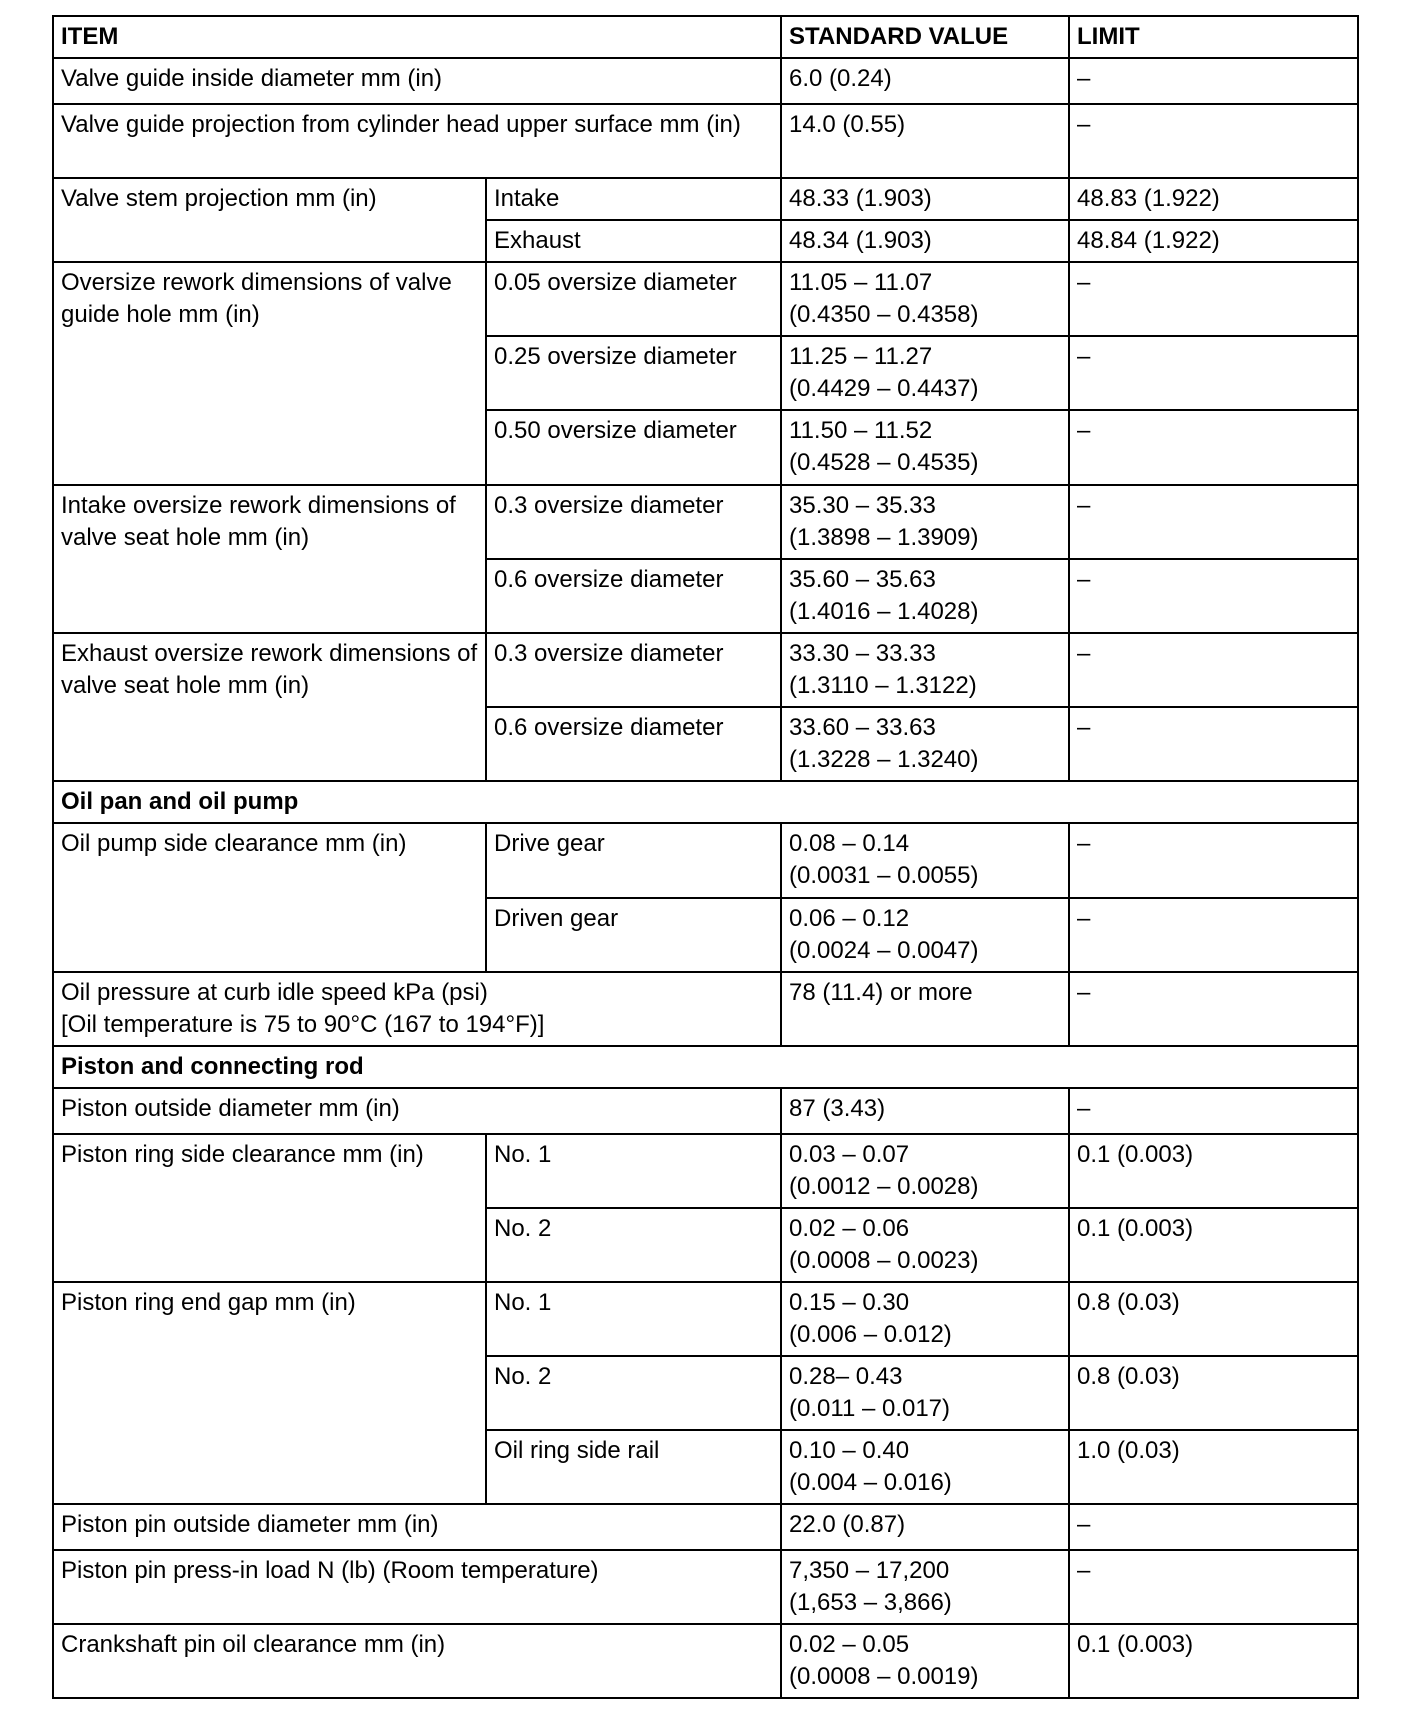 The image size is (1408, 1736). Describe the element at coordinates (925, 81) in the screenshot. I see `table-cell: 6.0 (0.24)` at that location.